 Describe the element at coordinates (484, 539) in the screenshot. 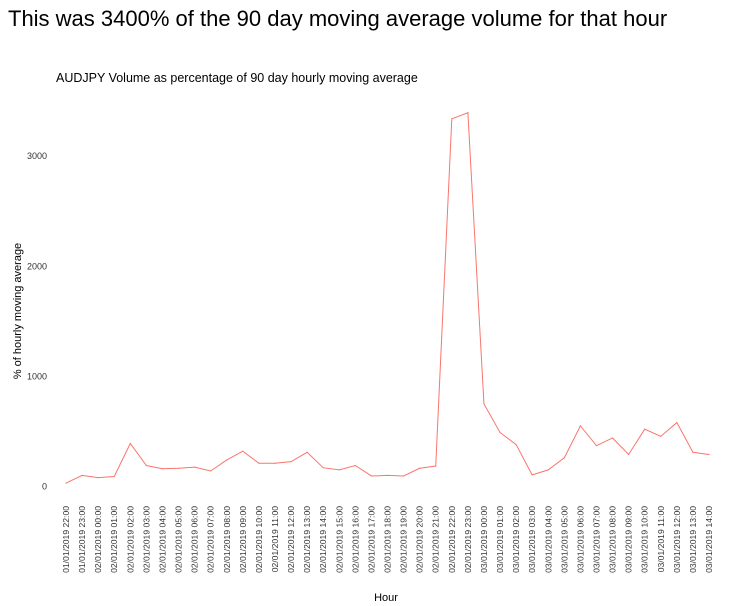

I see `x-tick-label: 03/01/2019 00:00` at that location.